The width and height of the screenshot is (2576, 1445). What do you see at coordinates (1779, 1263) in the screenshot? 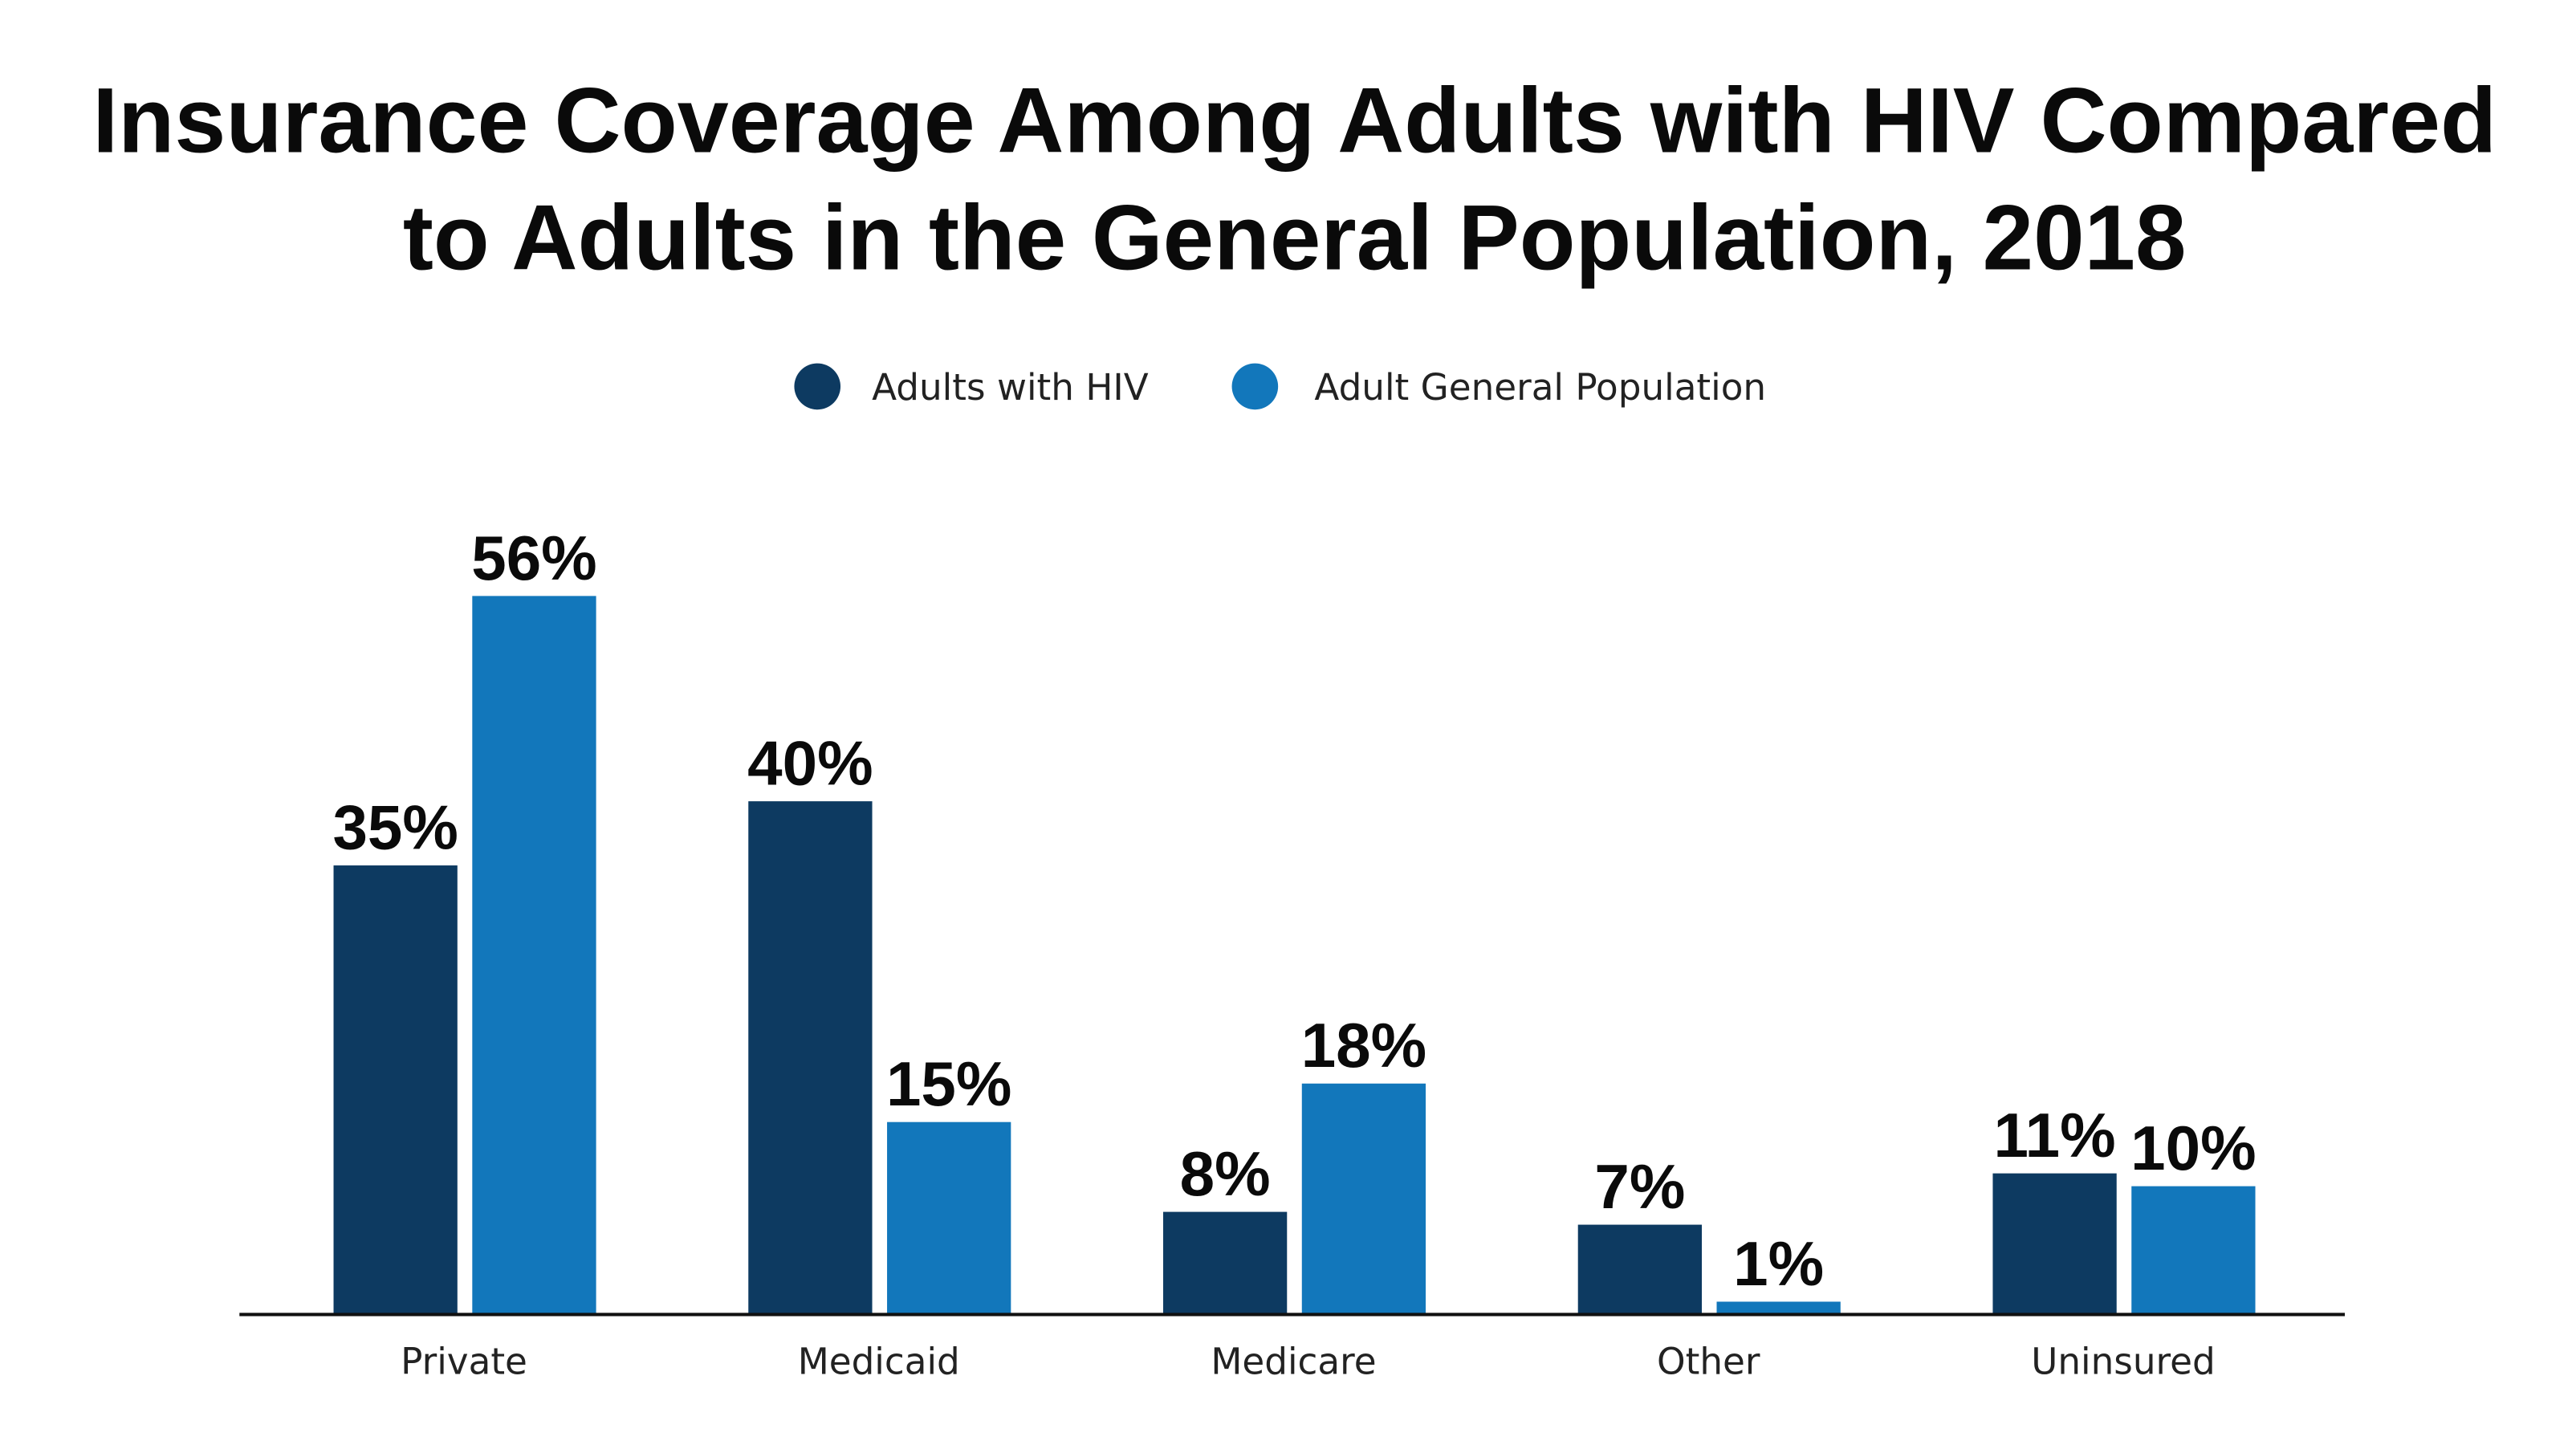
I see `data-label: 1%` at bounding box center [1779, 1263].